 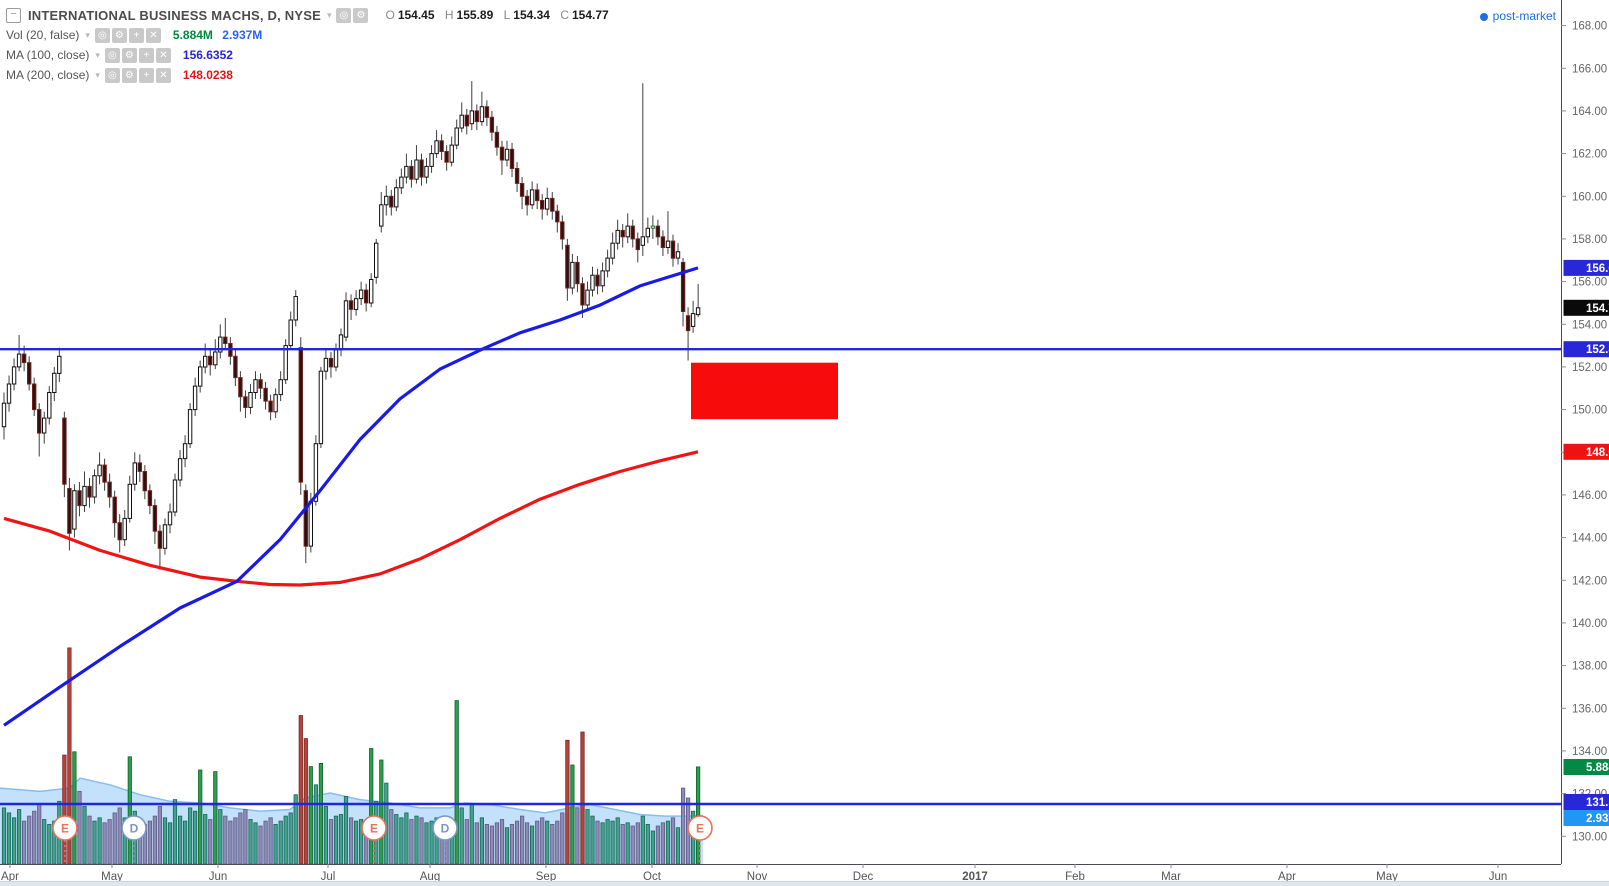 What do you see at coordinates (1171, 877) in the screenshot?
I see `time-tick-label: Mar` at bounding box center [1171, 877].